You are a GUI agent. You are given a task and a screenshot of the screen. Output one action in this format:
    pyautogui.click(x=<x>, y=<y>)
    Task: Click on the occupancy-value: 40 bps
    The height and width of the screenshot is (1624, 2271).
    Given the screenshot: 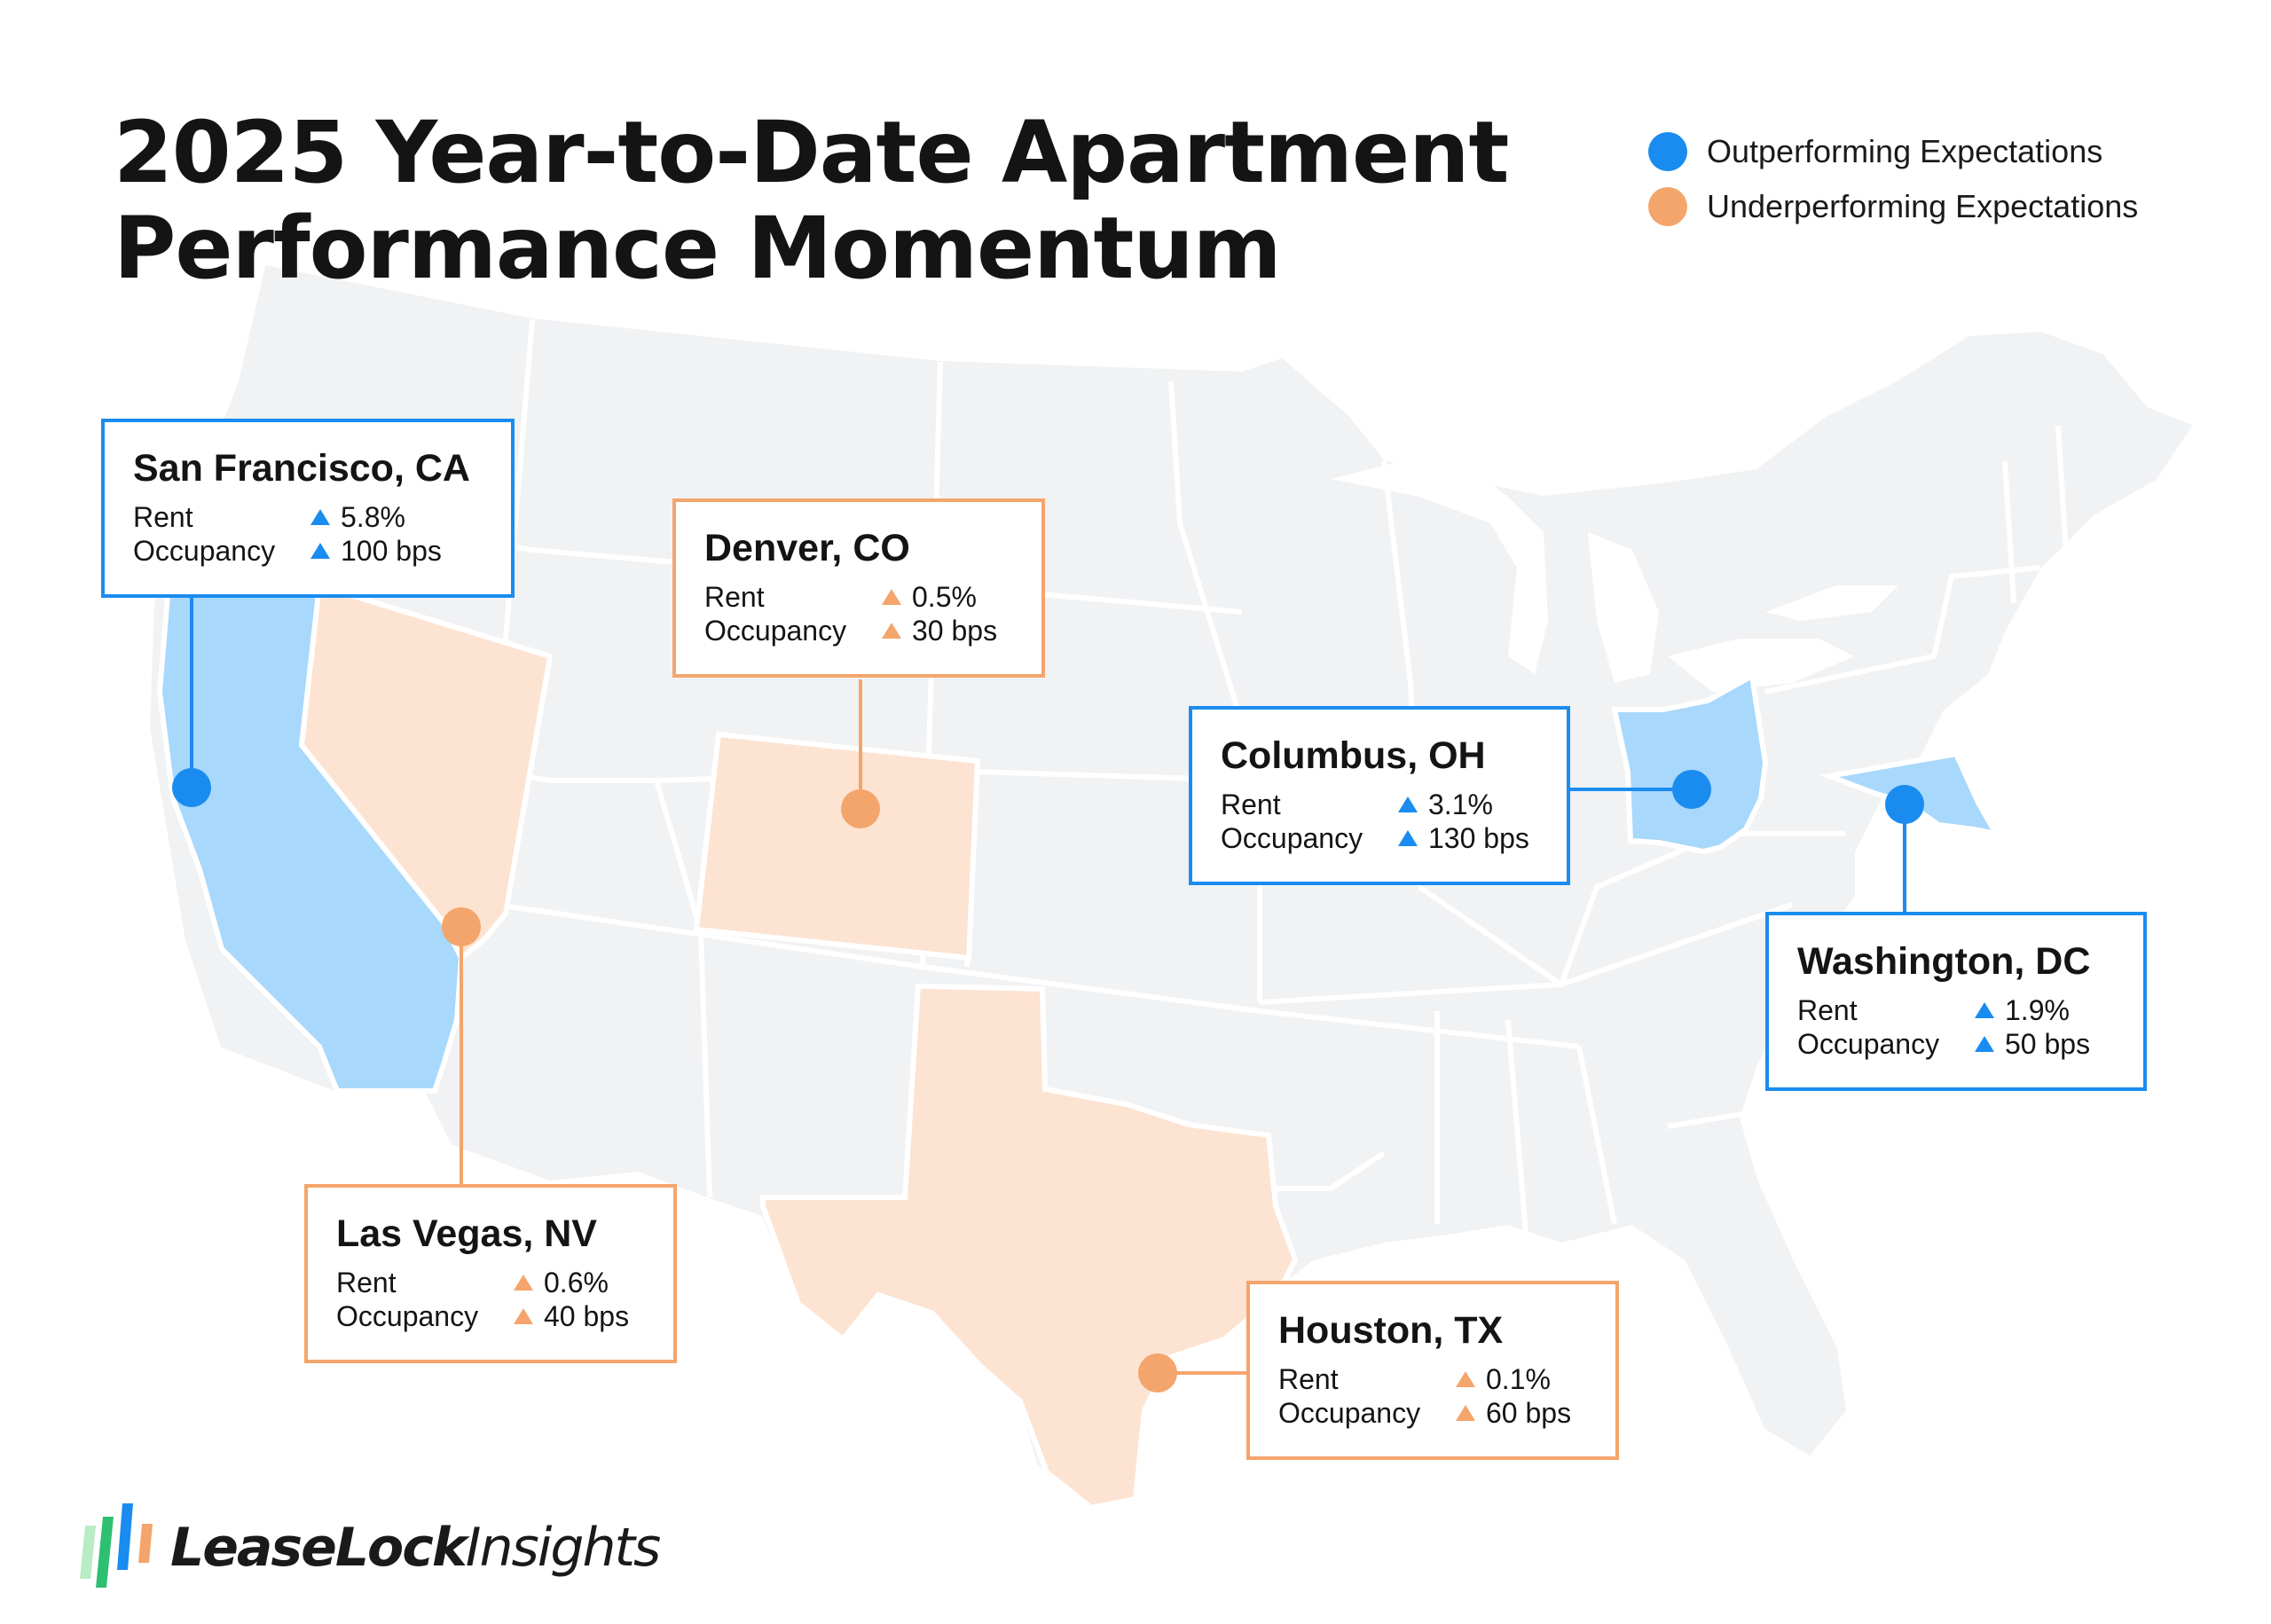 What is the action you would take?
    pyautogui.click(x=587, y=1316)
    